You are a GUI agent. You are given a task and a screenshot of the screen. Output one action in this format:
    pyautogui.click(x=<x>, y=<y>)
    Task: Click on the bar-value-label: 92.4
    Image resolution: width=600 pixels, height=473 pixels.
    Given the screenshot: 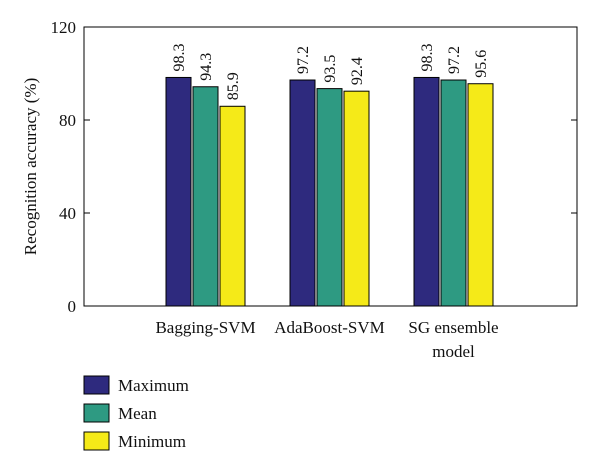 What is the action you would take?
    pyautogui.click(x=357, y=71)
    